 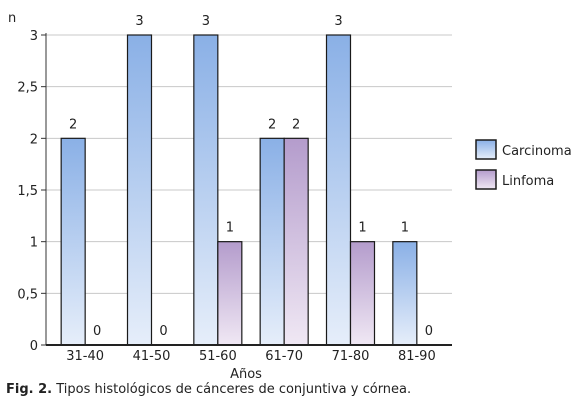 I want to click on y-tick-label: 0, so click(x=34, y=346).